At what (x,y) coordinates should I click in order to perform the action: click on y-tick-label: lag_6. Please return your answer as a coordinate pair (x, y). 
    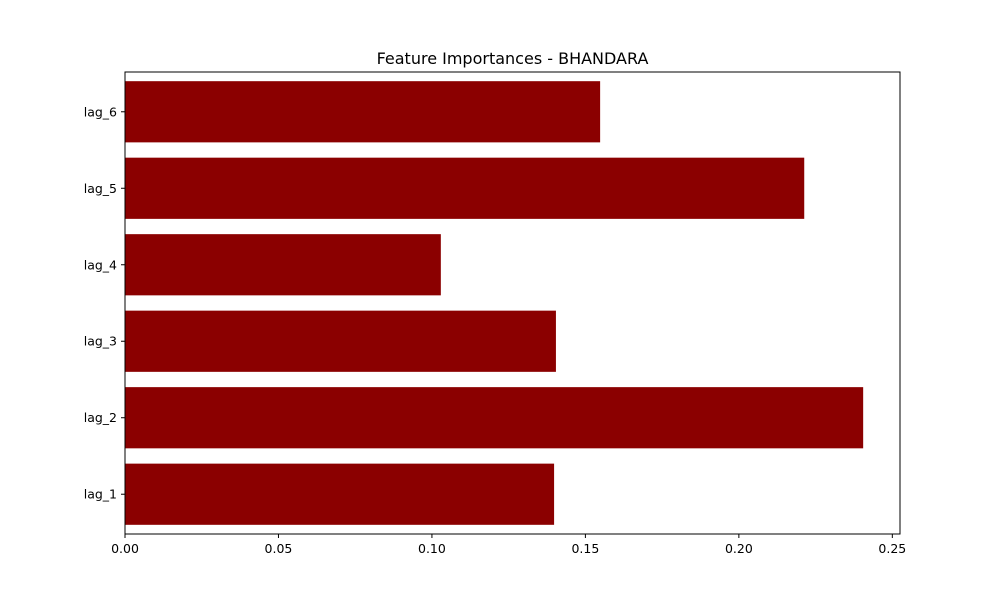
    Looking at the image, I should click on (100, 111).